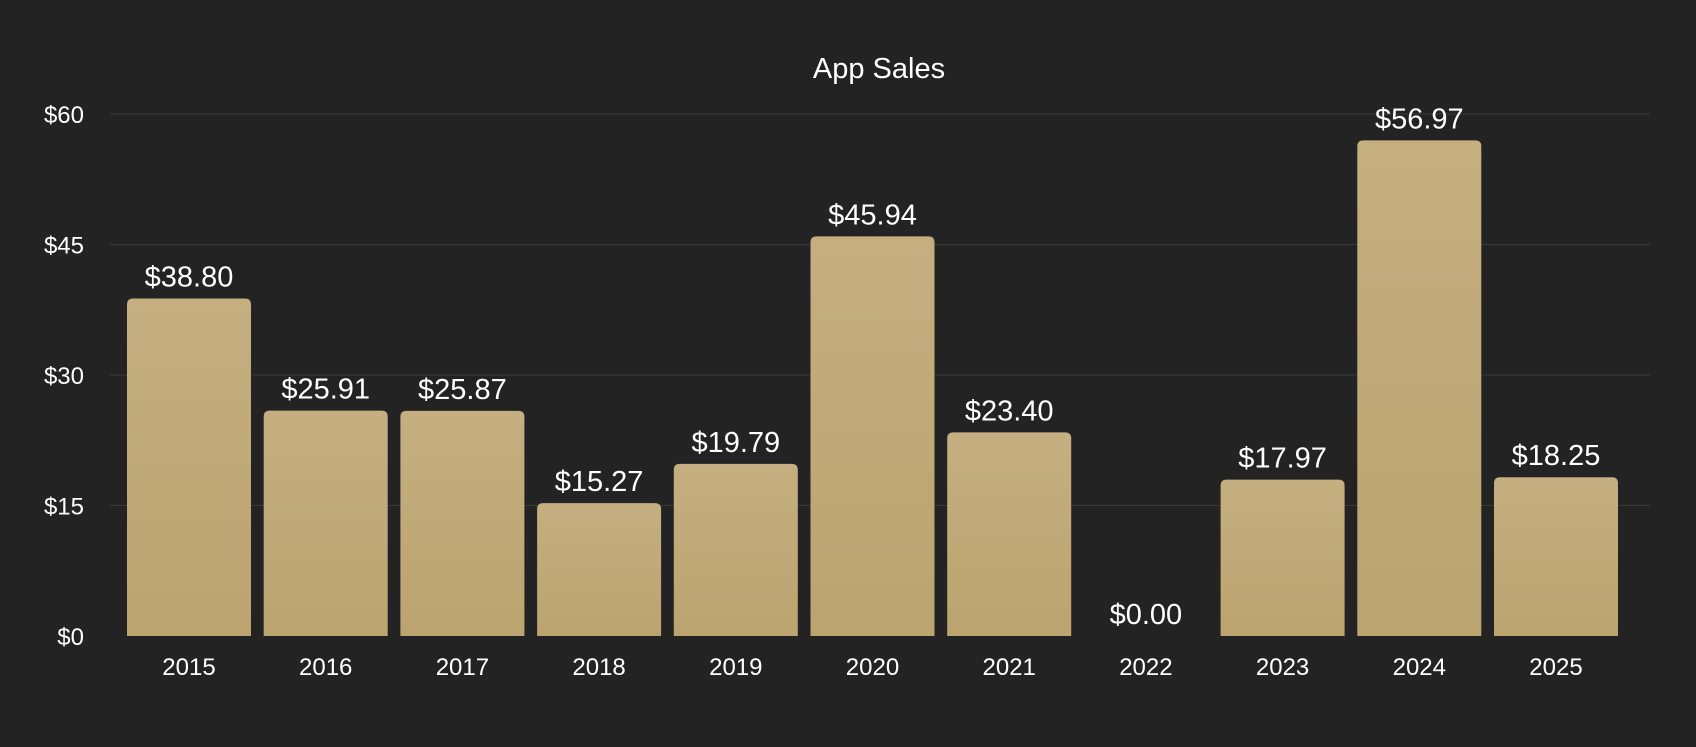 Image resolution: width=1696 pixels, height=747 pixels. I want to click on x-tick-label-2018: 2018, so click(598, 667).